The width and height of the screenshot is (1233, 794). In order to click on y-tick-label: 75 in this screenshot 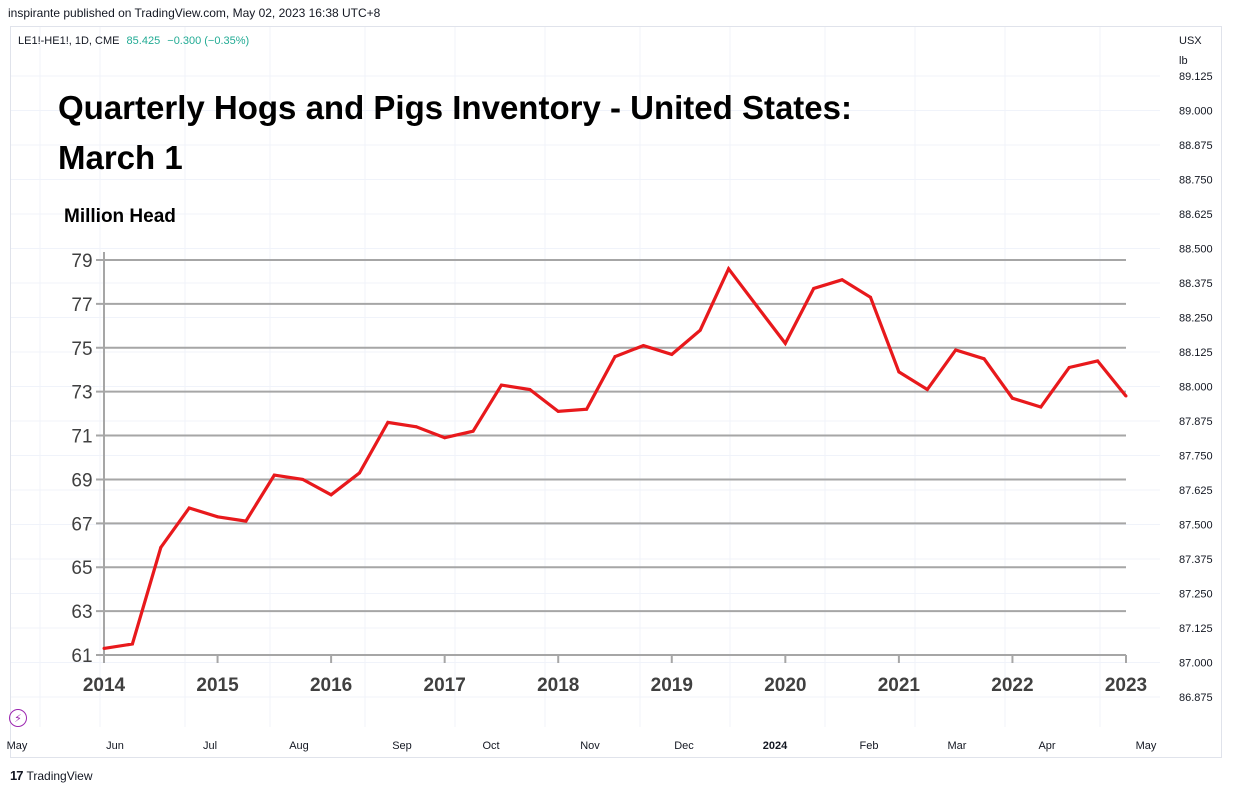, I will do `click(81, 349)`.